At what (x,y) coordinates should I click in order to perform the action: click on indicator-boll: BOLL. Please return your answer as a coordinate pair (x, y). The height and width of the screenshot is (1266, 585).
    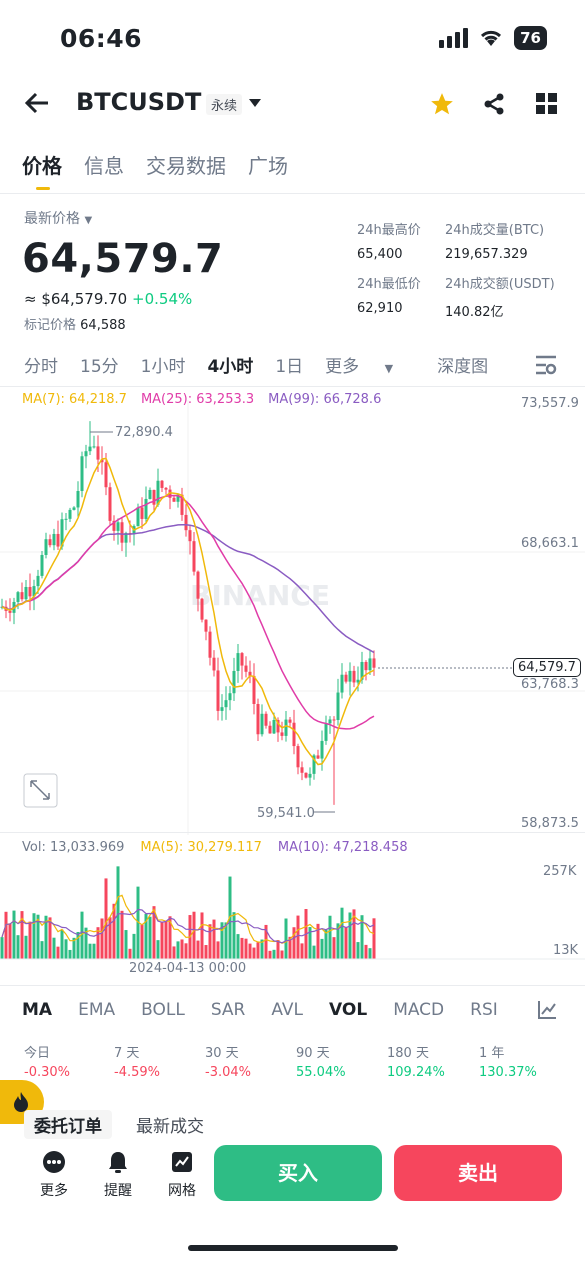
    Looking at the image, I should click on (163, 1010).